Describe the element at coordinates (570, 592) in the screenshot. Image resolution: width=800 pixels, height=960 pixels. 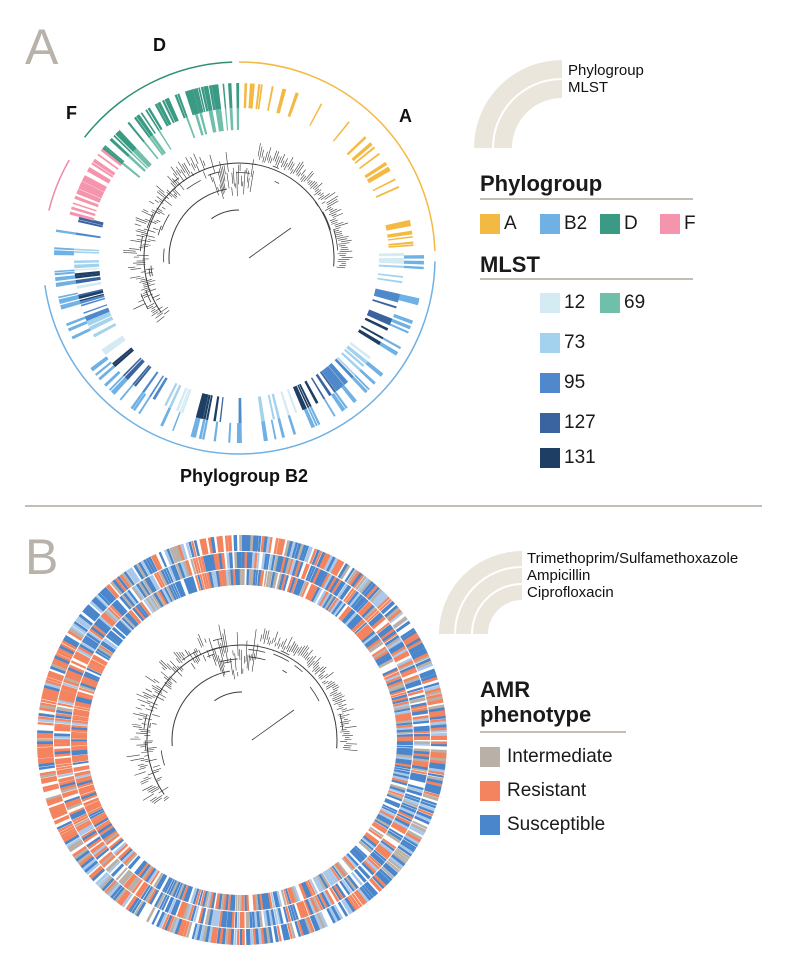
I see `ring-key-label: Ciprofloxacin` at that location.